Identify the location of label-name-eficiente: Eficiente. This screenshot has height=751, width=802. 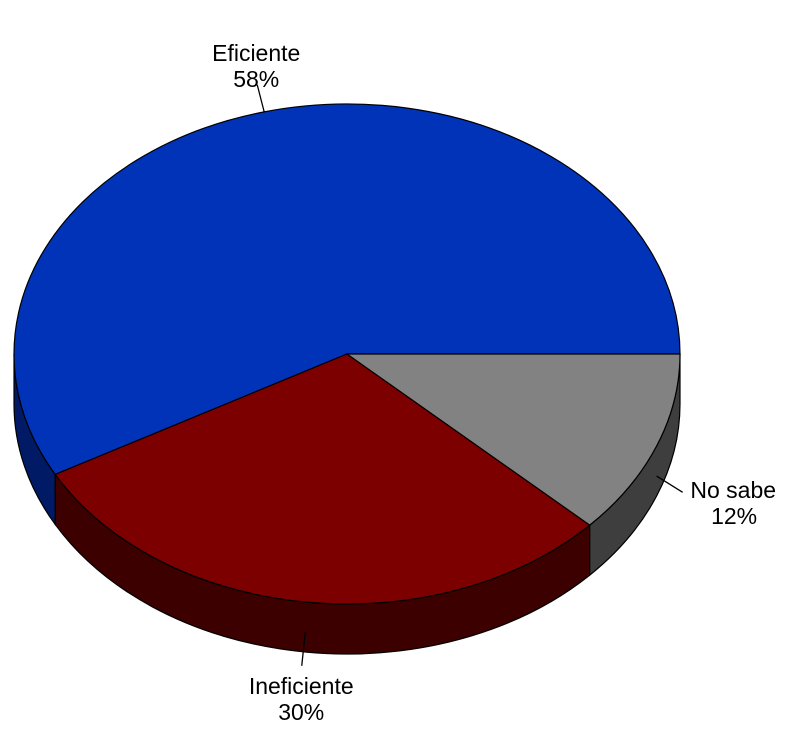
(256, 53).